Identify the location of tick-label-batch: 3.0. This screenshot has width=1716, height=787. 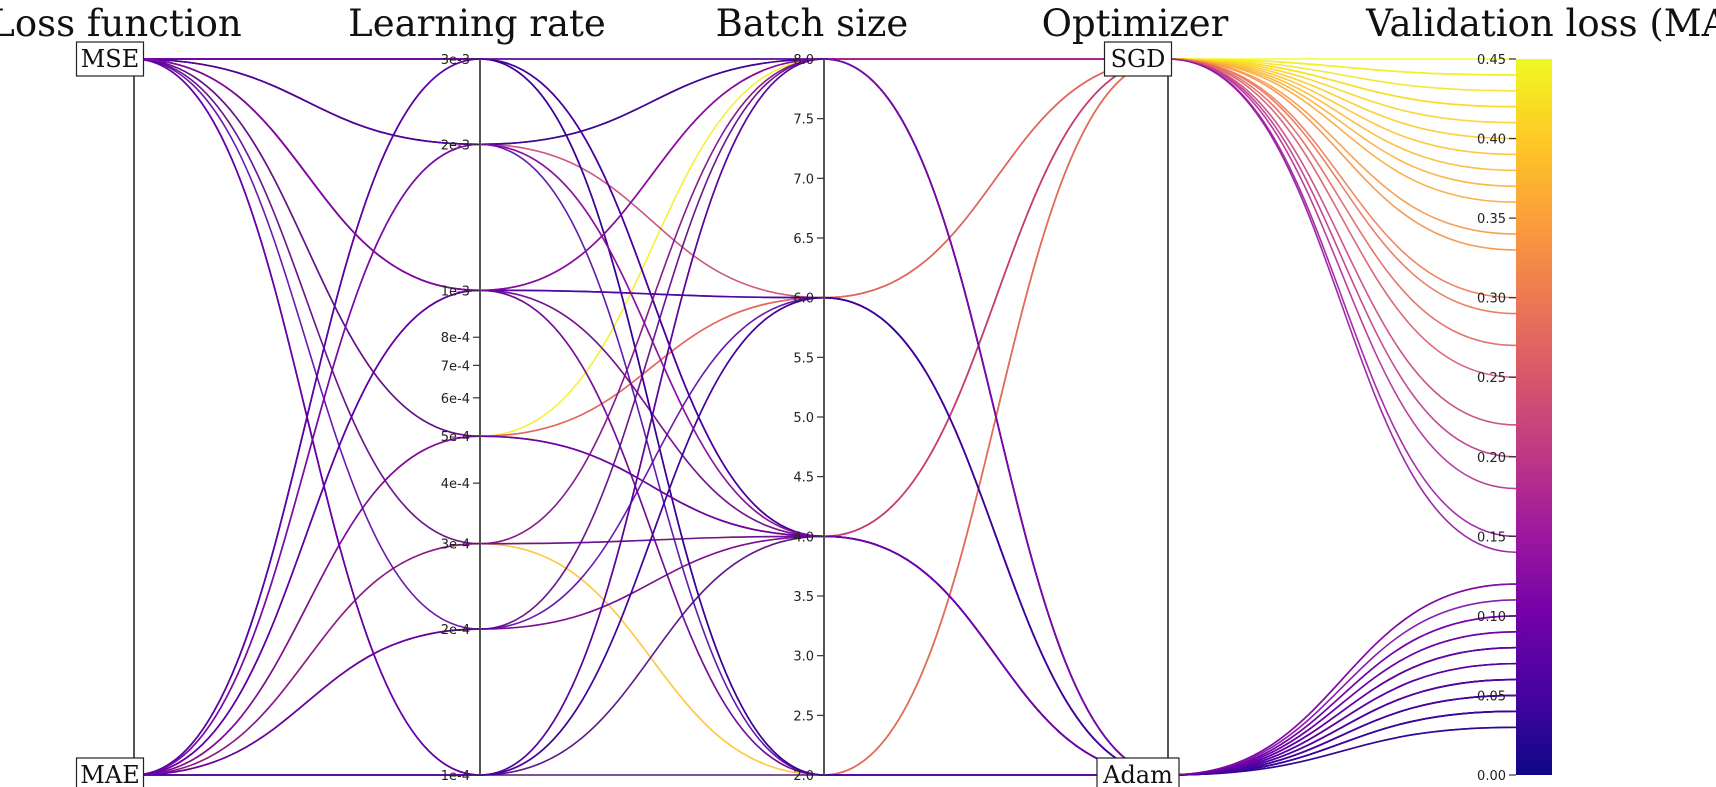
(803, 657).